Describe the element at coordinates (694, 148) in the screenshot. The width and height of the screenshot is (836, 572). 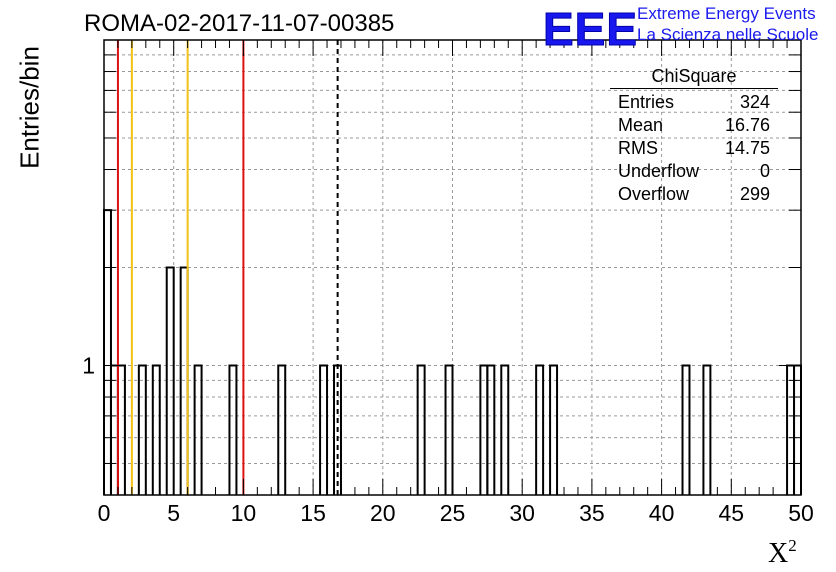
I see `stats-row-rms: RMS 14.75` at that location.